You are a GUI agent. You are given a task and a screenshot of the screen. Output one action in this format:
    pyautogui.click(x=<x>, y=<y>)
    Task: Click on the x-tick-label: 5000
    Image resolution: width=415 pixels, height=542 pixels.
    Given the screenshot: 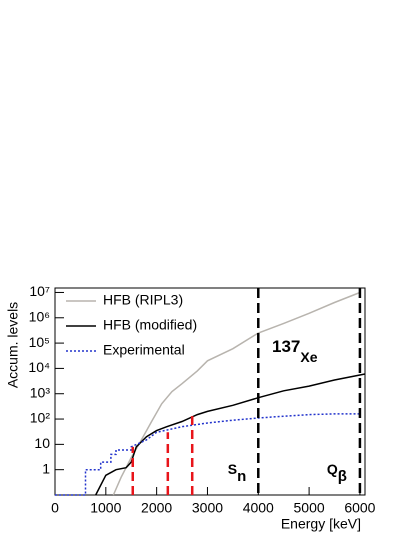 What is the action you would take?
    pyautogui.click(x=309, y=508)
    